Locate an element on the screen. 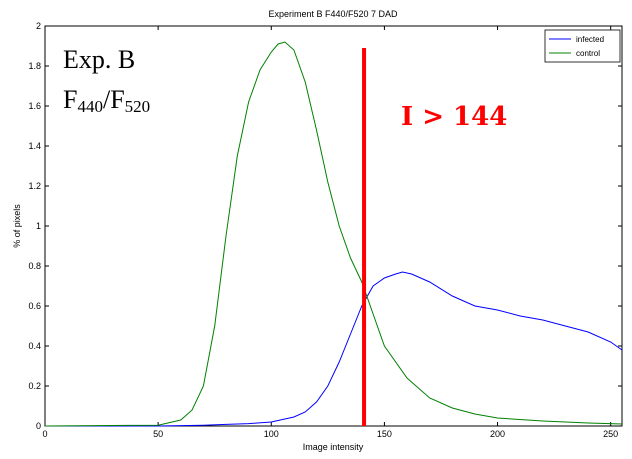 The image size is (632, 459). y-tick-label: 1.2 is located at coordinates (34, 186).